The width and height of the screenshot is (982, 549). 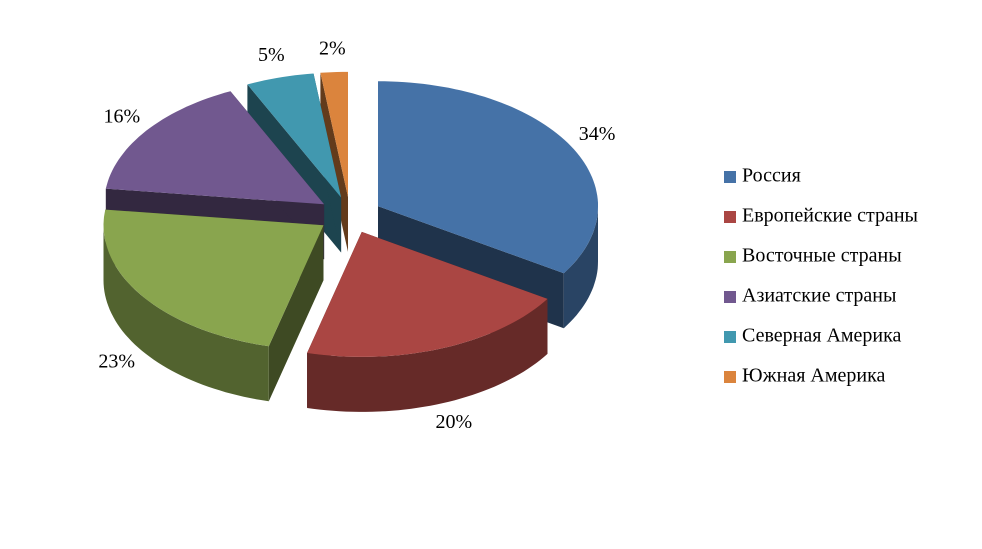 I want to click on data-label: 34%, so click(x=597, y=134).